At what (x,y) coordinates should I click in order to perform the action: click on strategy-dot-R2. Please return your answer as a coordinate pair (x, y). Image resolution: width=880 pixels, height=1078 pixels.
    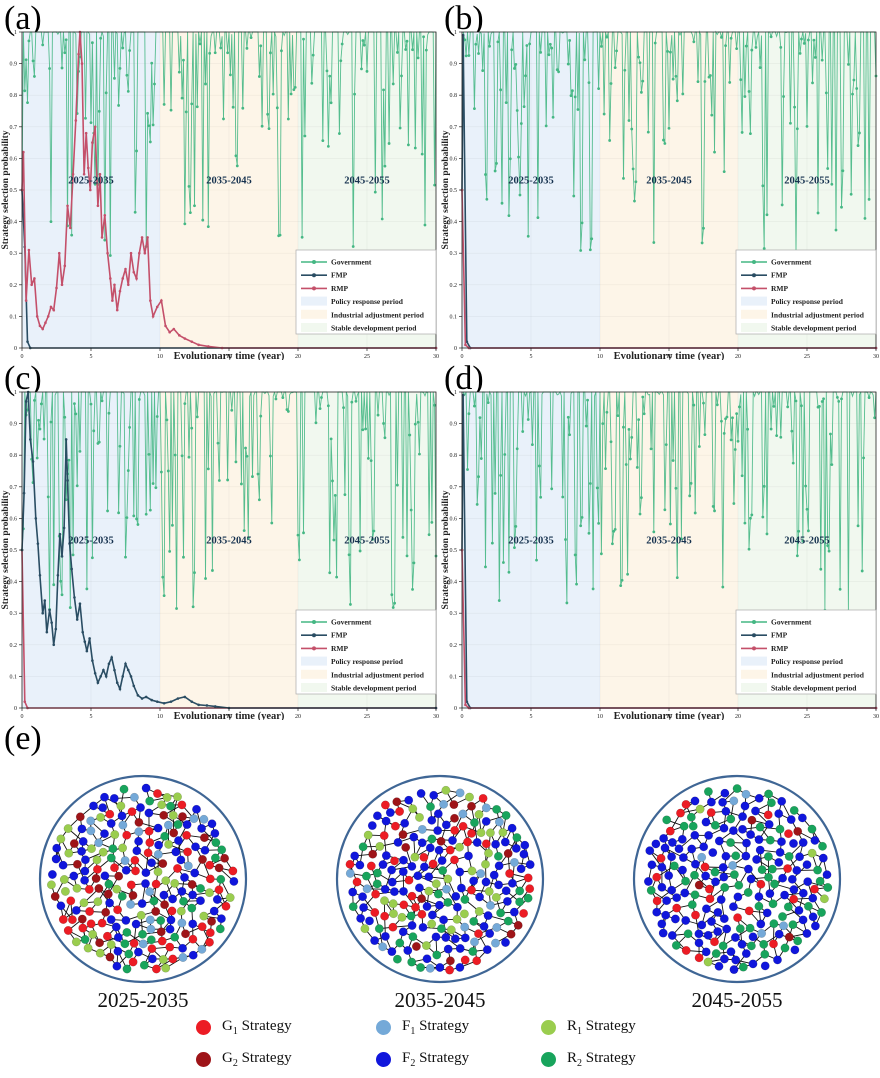
    Looking at the image, I should click on (548, 1059).